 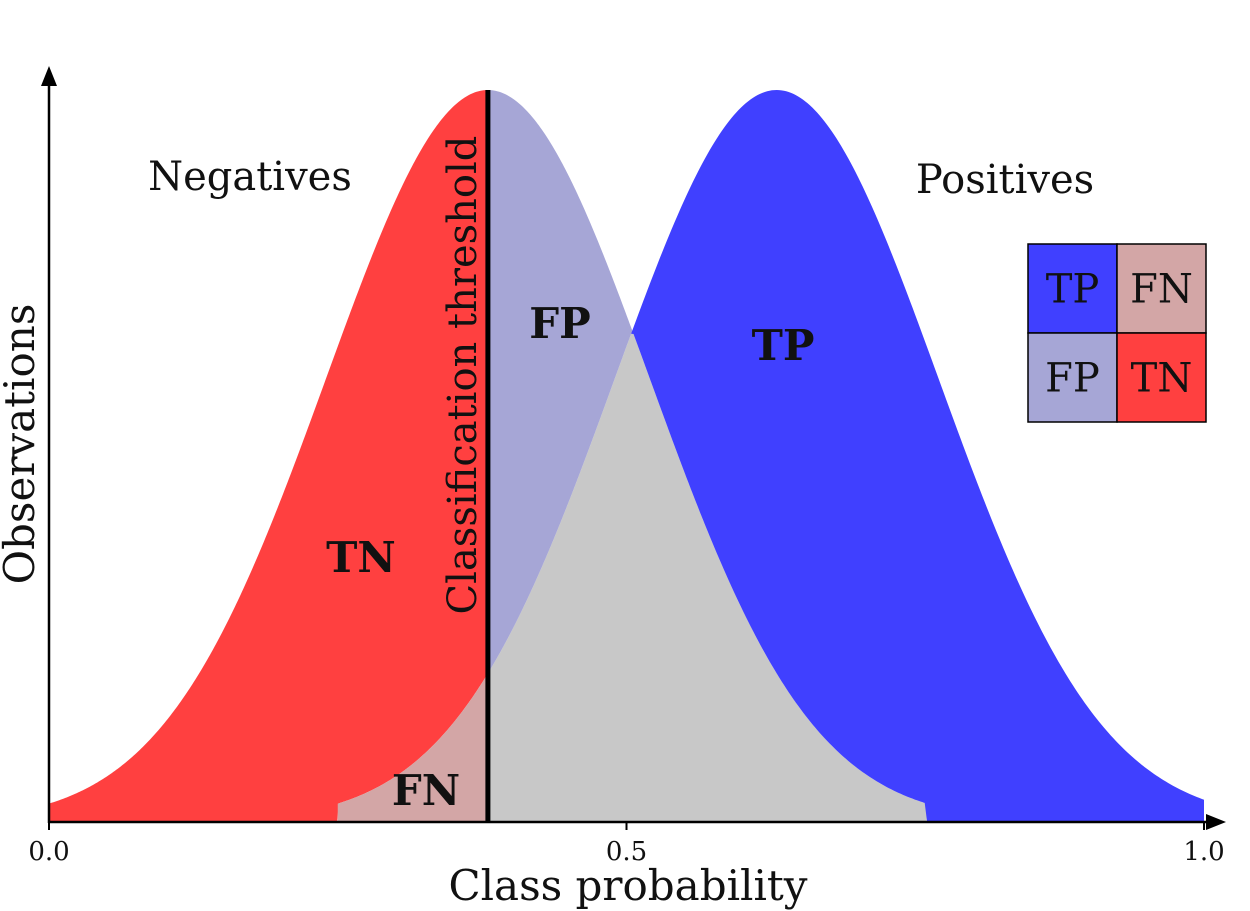 What do you see at coordinates (412, 747) in the screenshot?
I see `fn-region` at bounding box center [412, 747].